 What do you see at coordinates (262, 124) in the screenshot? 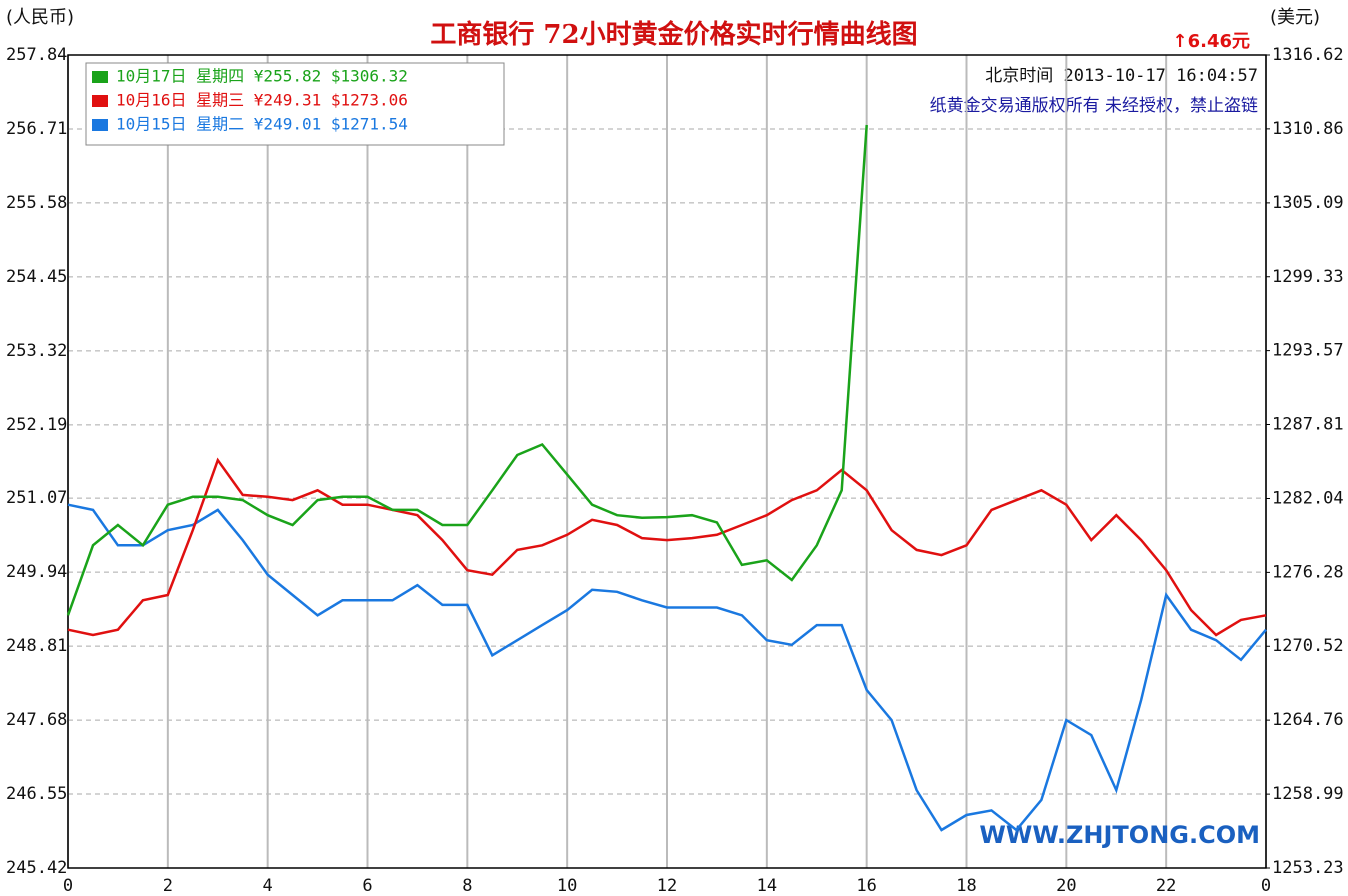
I see `legend-label: 10月15日 星期二 ¥249.01 $1271.54` at bounding box center [262, 124].